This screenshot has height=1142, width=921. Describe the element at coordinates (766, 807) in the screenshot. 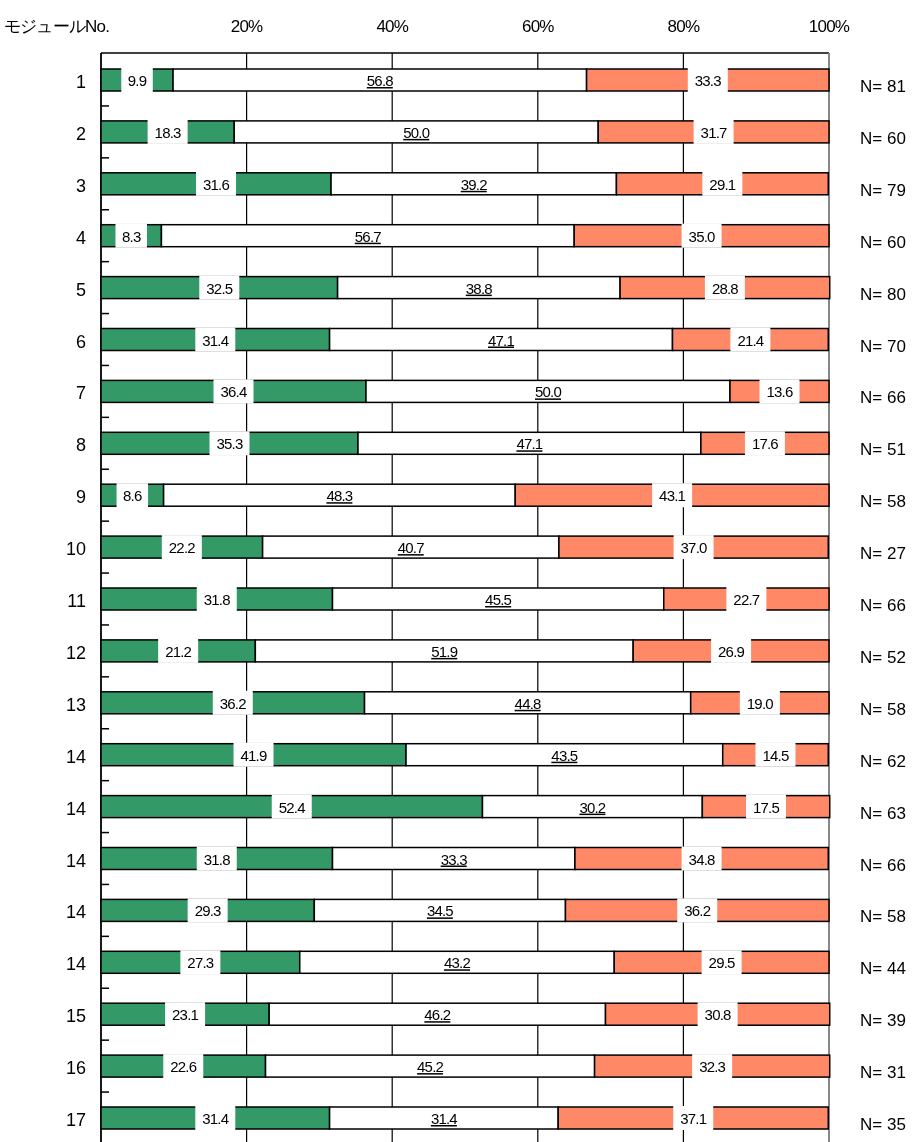

I see `data-label: 17.5` at that location.